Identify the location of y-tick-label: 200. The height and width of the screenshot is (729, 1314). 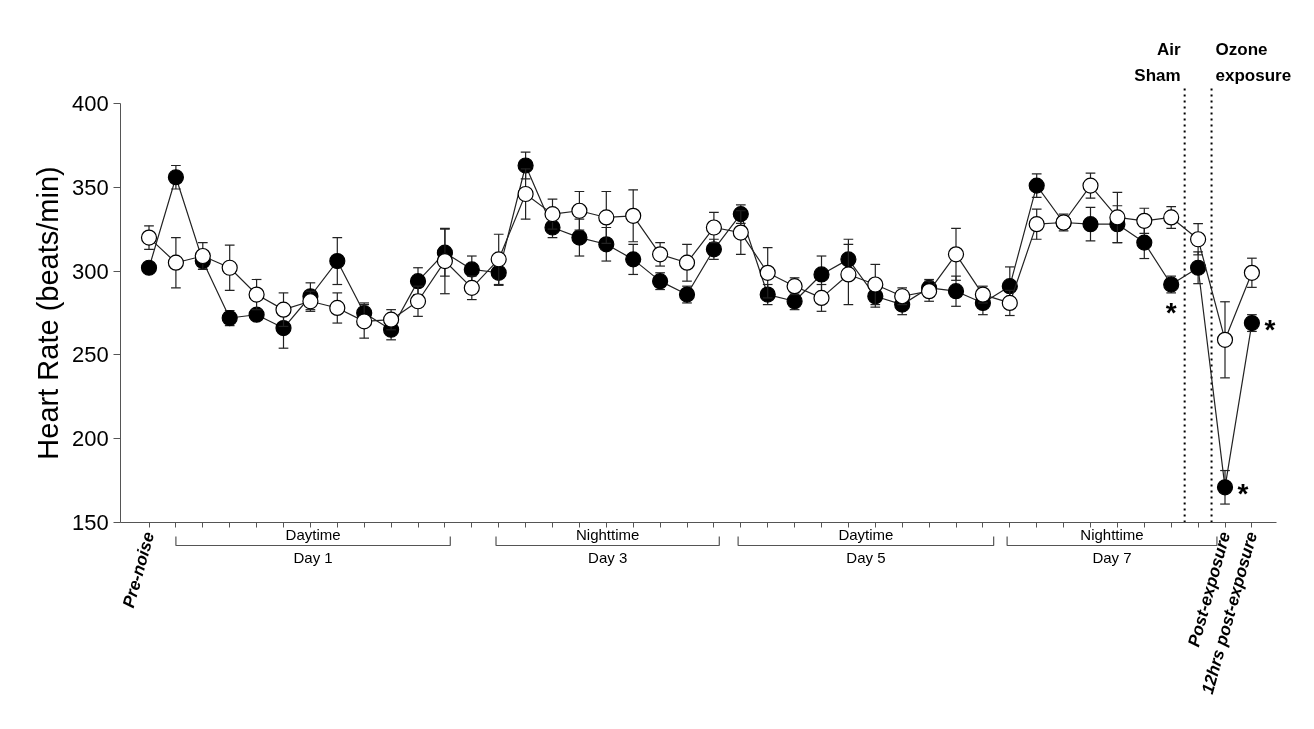
(90, 439).